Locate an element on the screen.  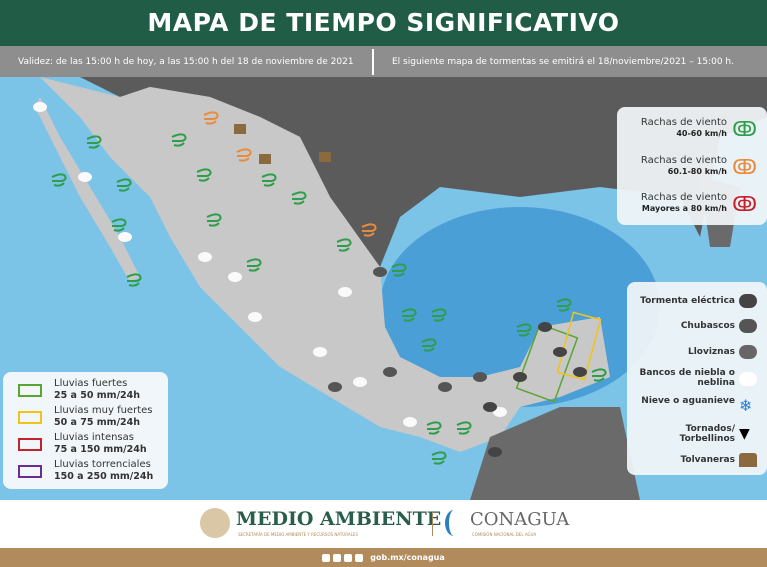
legend-snow: Nieve o aguanieve is located at coordinates (688, 401).